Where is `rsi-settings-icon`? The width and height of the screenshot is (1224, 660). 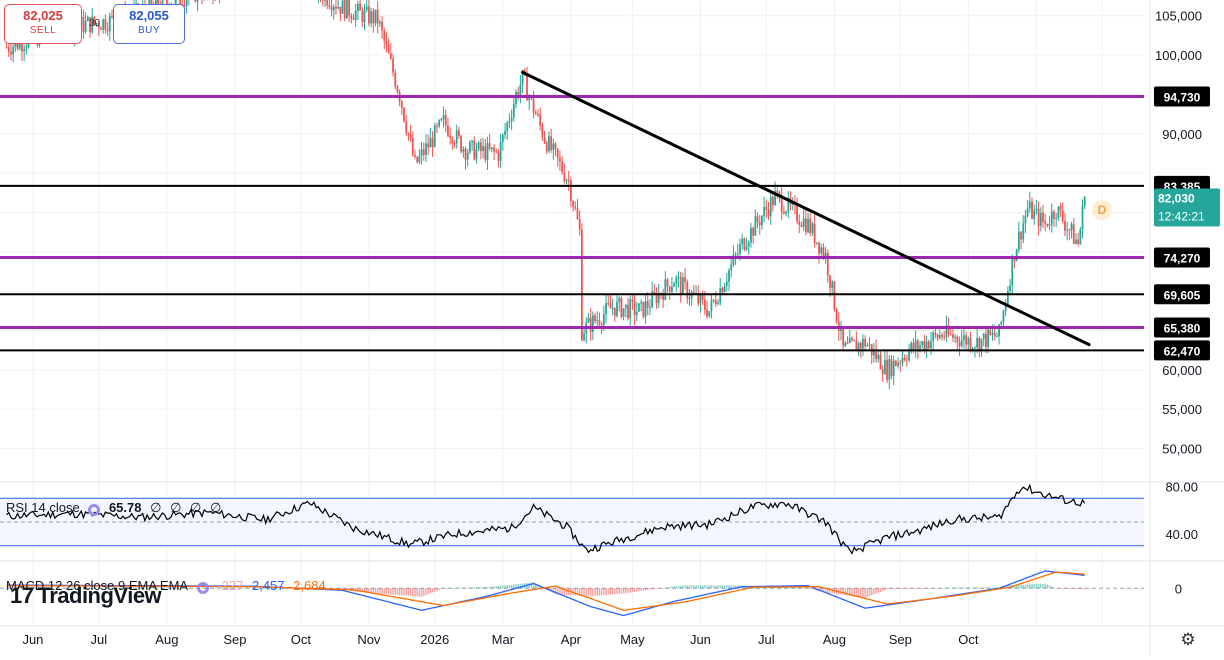
rsi-settings-icon is located at coordinates (94, 510).